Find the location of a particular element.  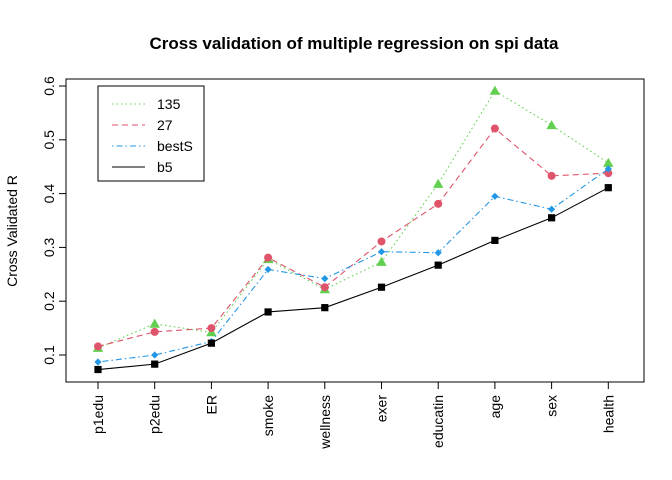

y-tick-label: 0.2 is located at coordinates (49, 301).